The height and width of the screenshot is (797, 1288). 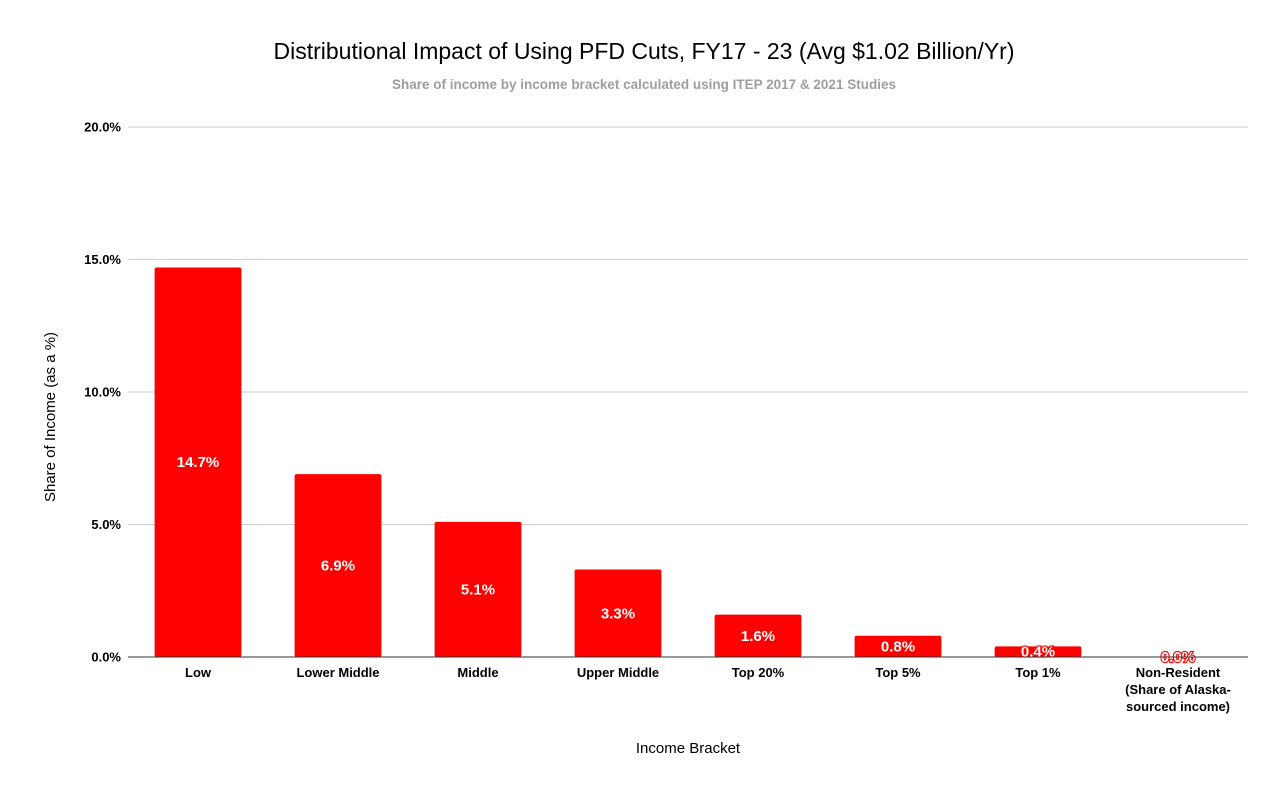 What do you see at coordinates (1178, 706) in the screenshot?
I see `x-tick-label: sourced income)` at bounding box center [1178, 706].